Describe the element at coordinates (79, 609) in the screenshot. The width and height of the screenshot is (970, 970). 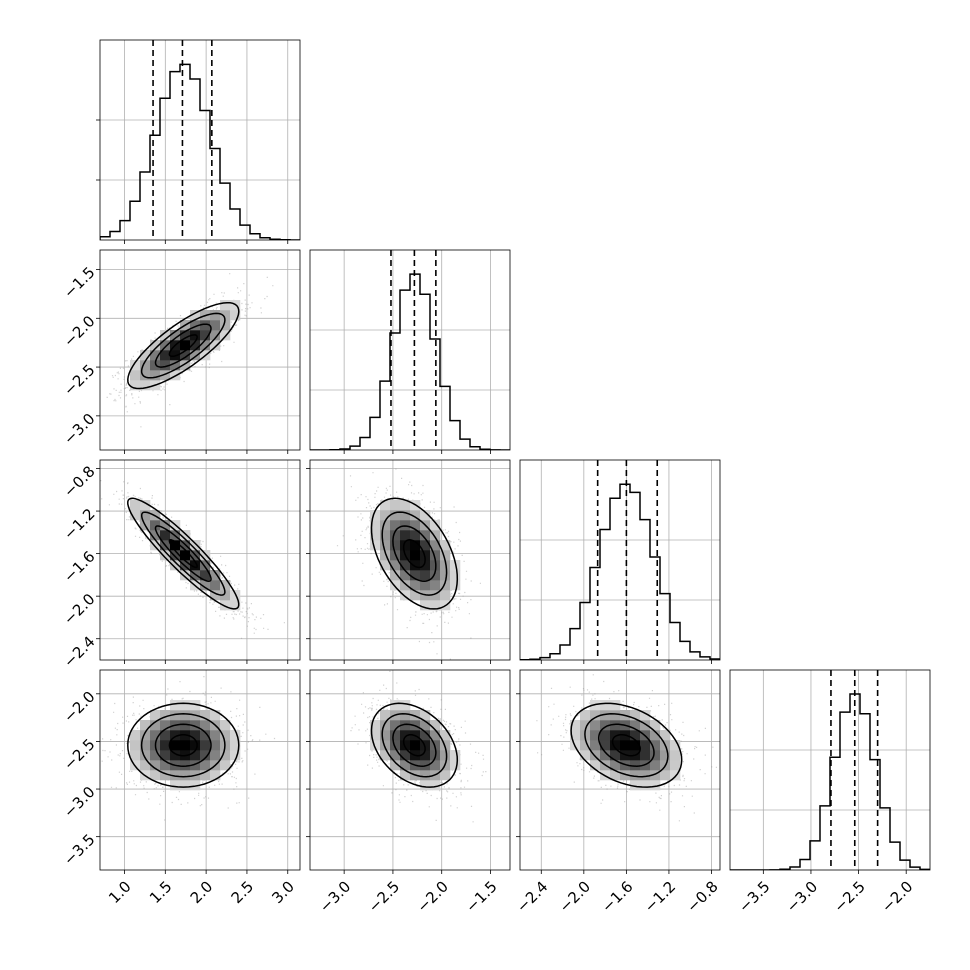
I see `y-tick-label: −2.0` at that location.